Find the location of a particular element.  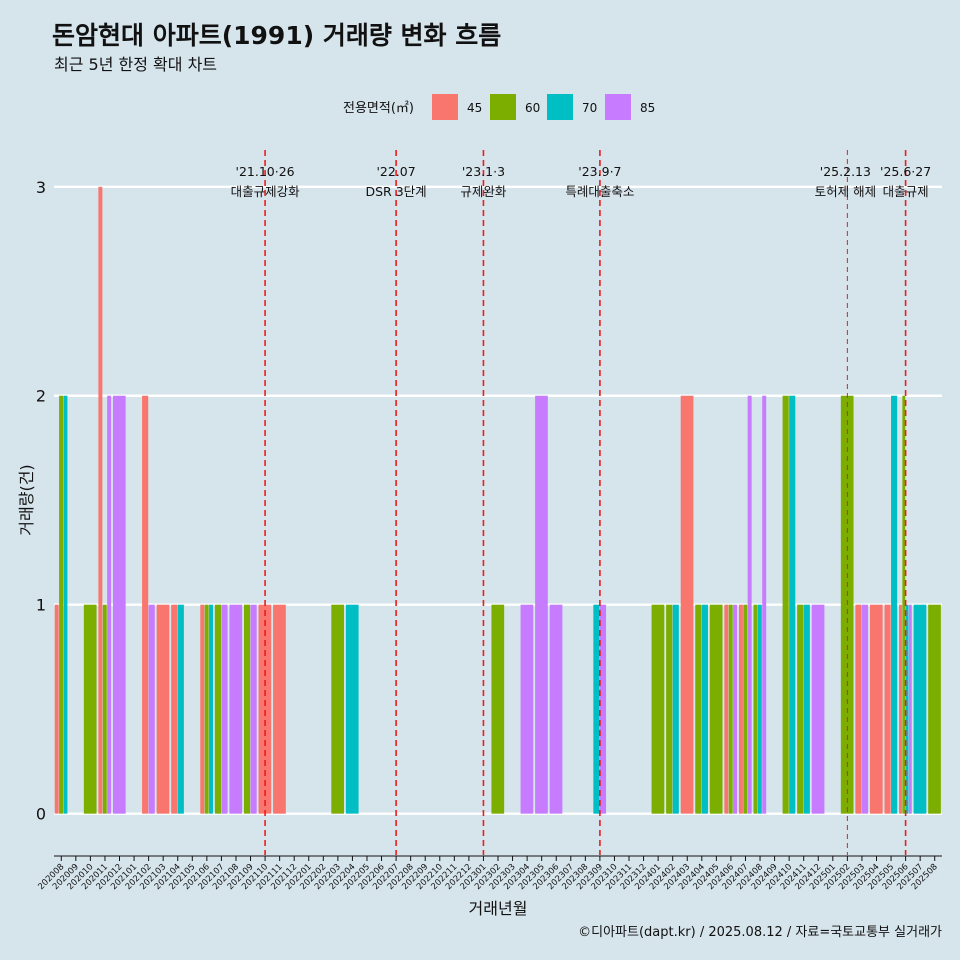

legend-label-85: 85 is located at coordinates (647, 108).